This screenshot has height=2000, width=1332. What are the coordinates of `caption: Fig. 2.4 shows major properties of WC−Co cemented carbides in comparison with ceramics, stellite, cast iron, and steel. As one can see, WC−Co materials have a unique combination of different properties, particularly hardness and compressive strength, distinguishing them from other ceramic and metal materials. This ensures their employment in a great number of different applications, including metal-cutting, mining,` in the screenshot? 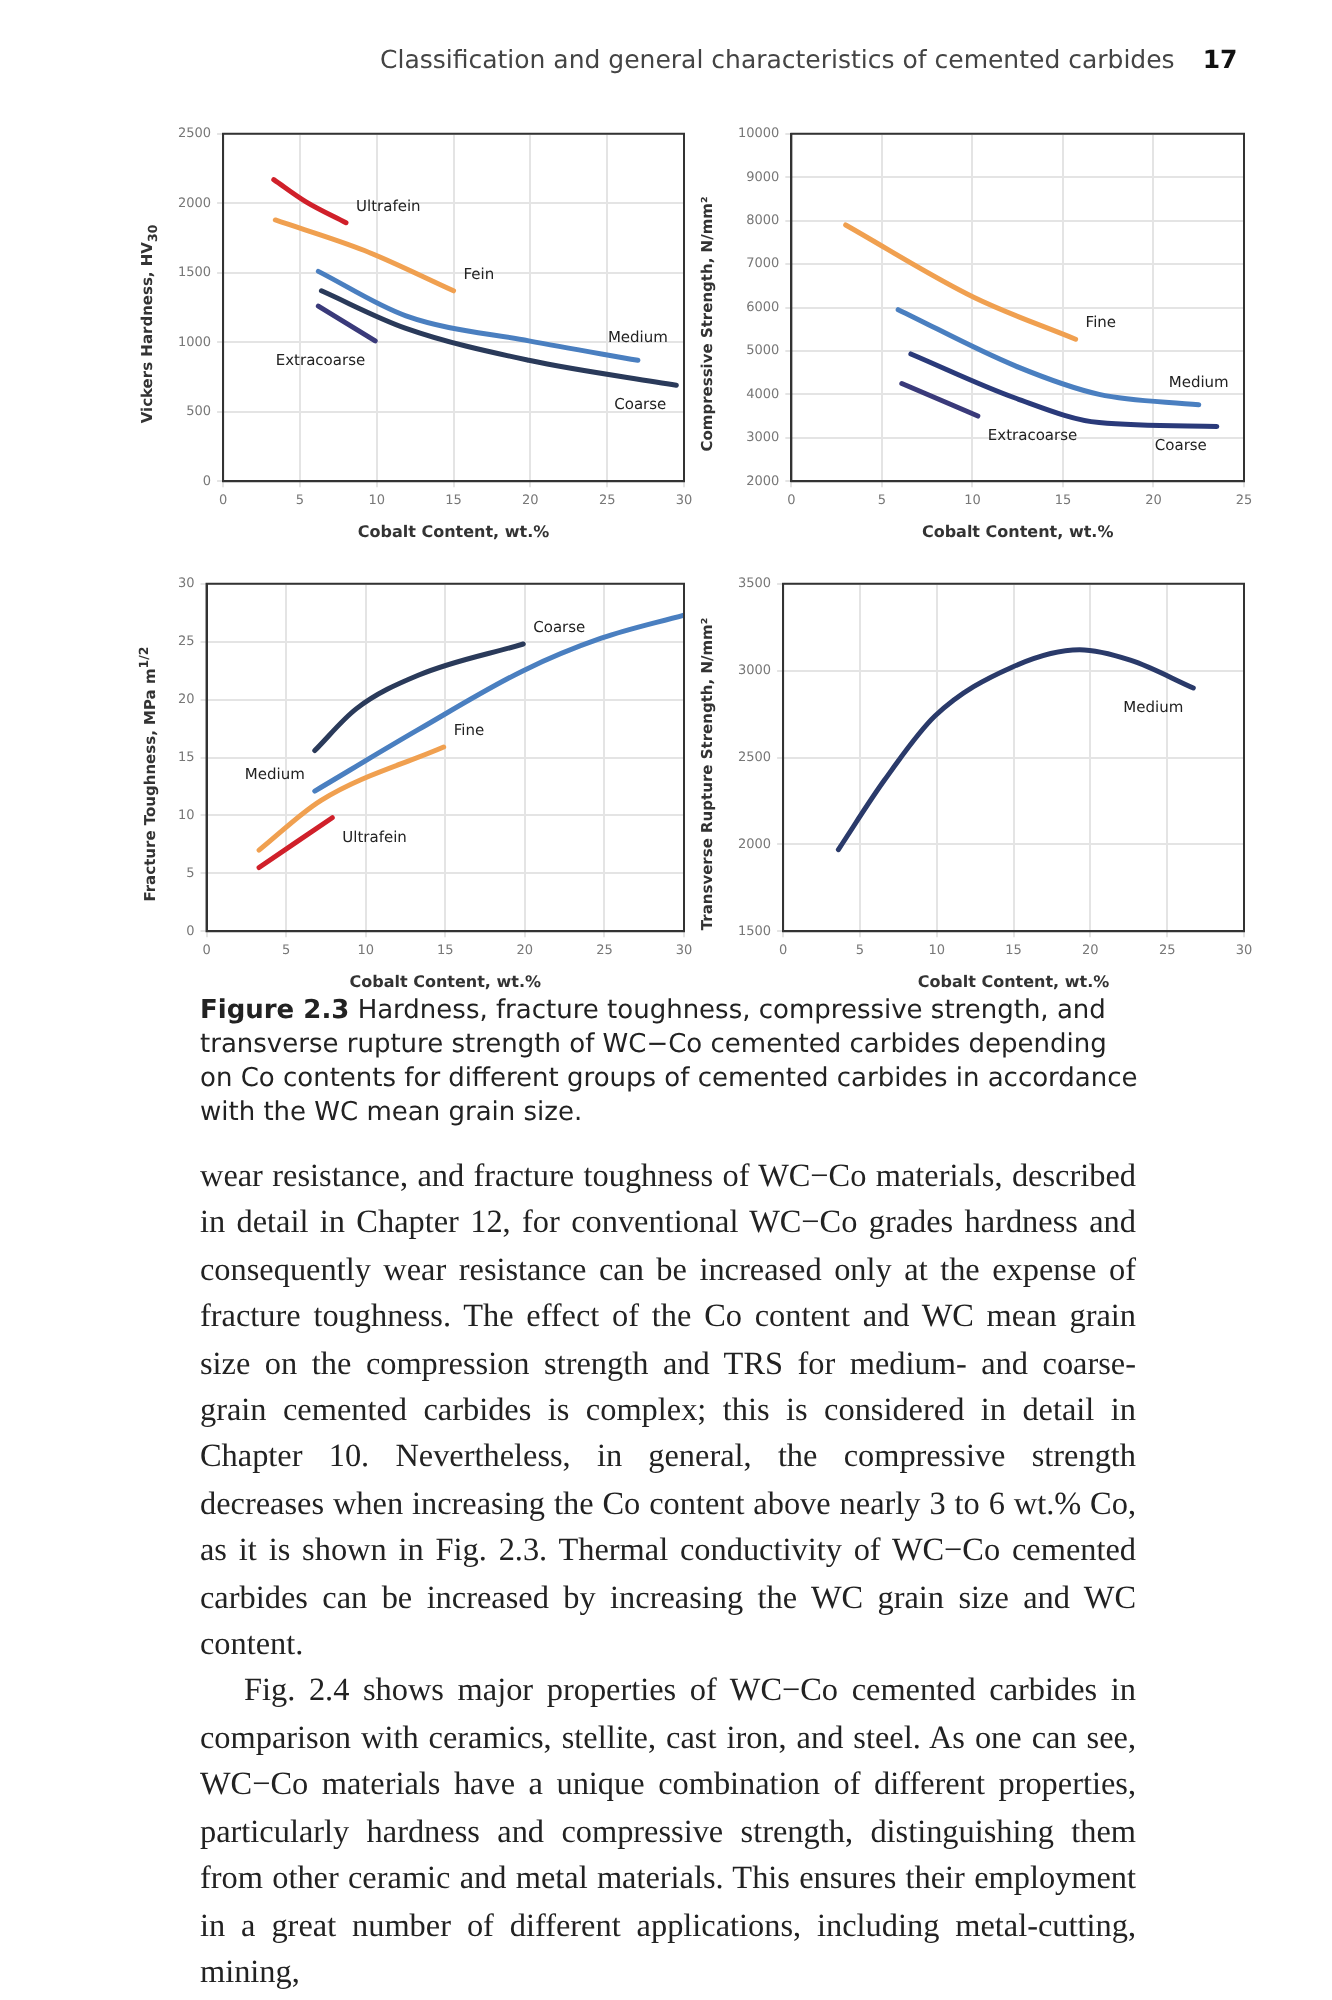 It's located at (668, 1832).